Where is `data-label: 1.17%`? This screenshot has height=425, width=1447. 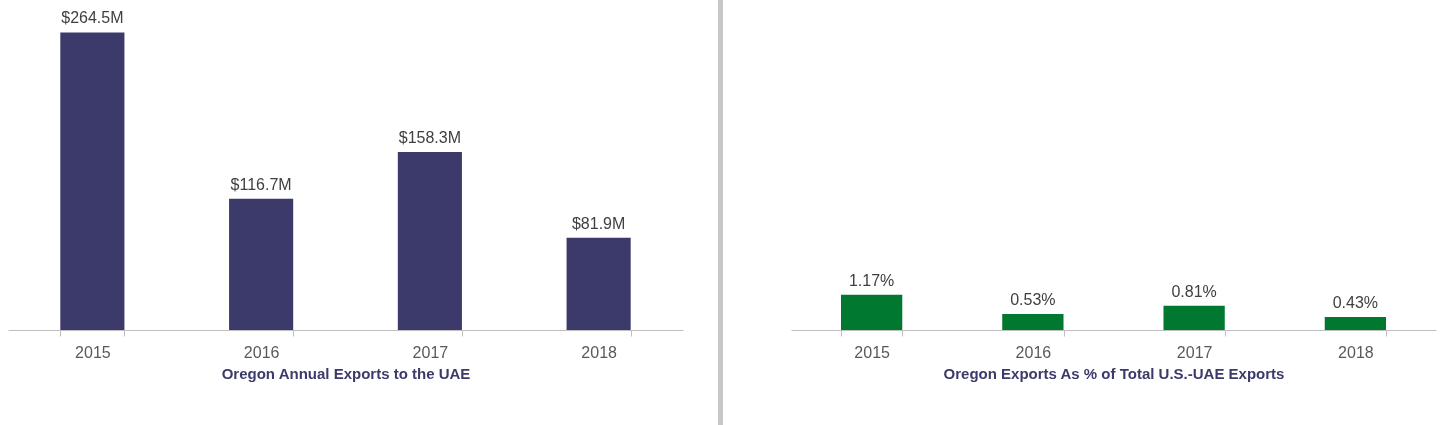 data-label: 1.17% is located at coordinates (871, 280).